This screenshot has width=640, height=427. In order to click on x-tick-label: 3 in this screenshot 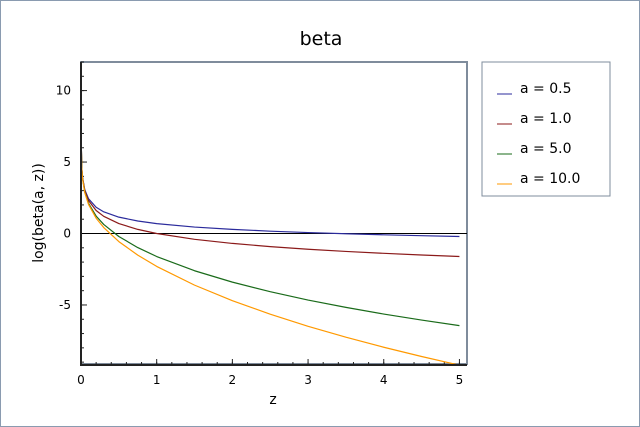, I will do `click(308, 380)`.